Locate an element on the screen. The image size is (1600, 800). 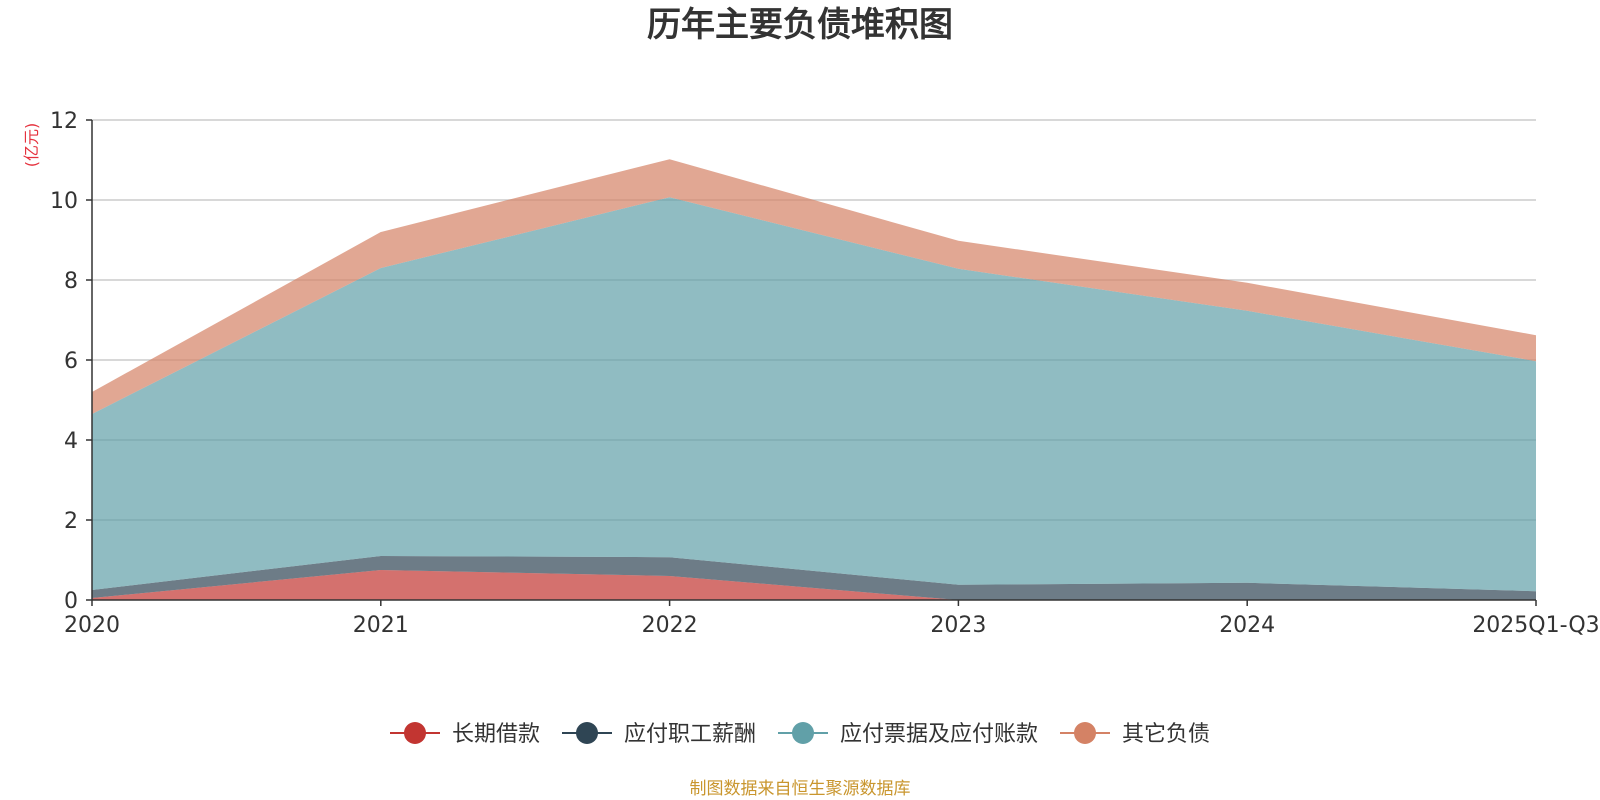
legend-item-4: 其它负债 is located at coordinates (1135, 734).